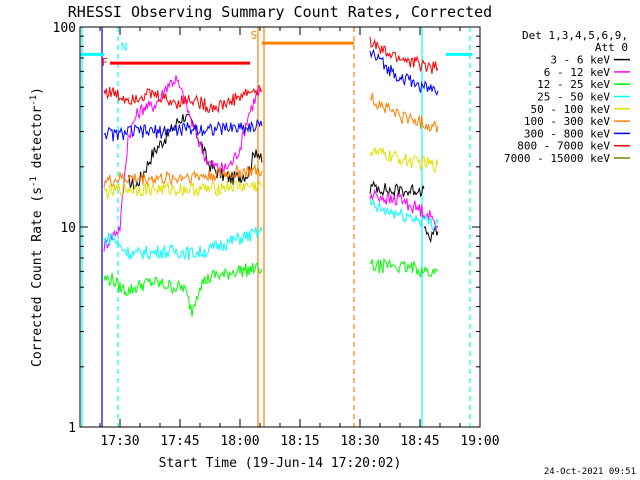 Image resolution: width=640 pixels, height=480 pixels. I want to click on legend-entry-label: 100 - 300 keV, so click(567, 121).